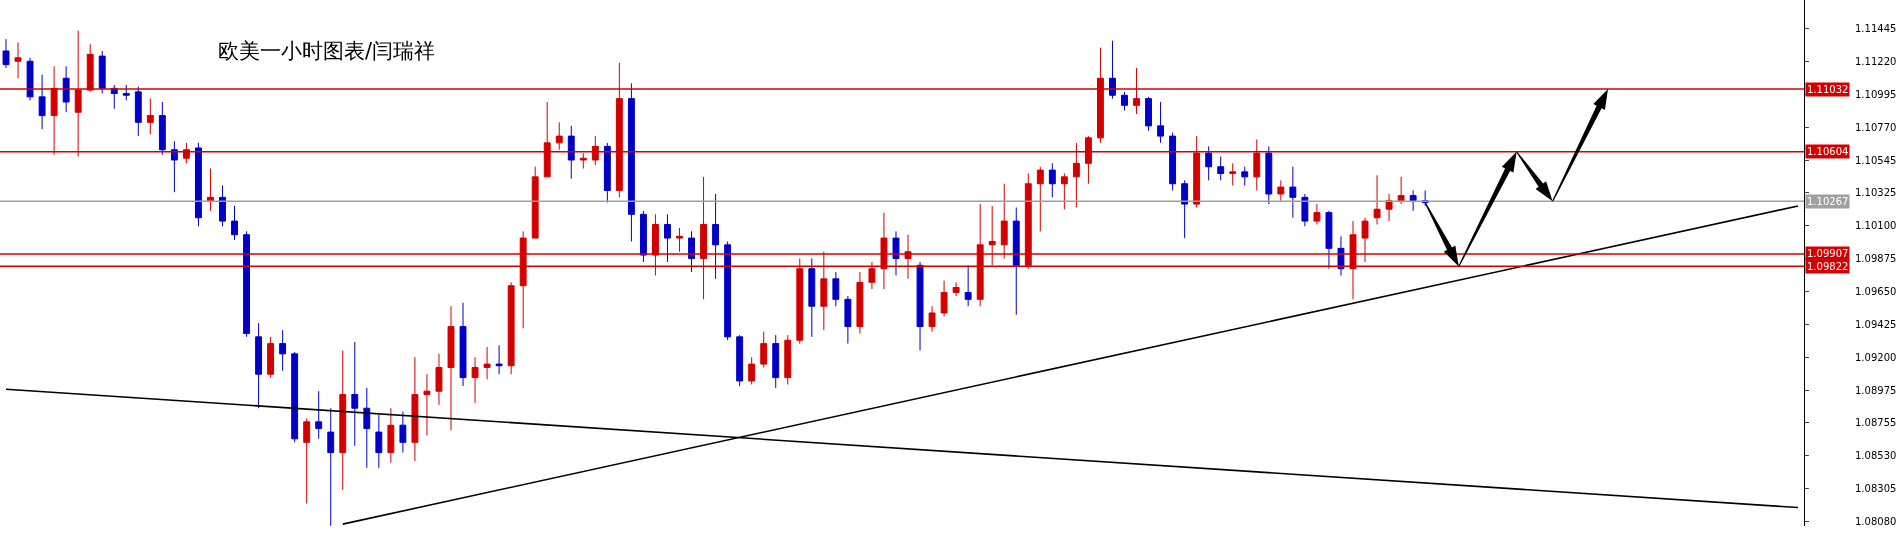  I want to click on ref-line-label: 1.11032, so click(1828, 89).